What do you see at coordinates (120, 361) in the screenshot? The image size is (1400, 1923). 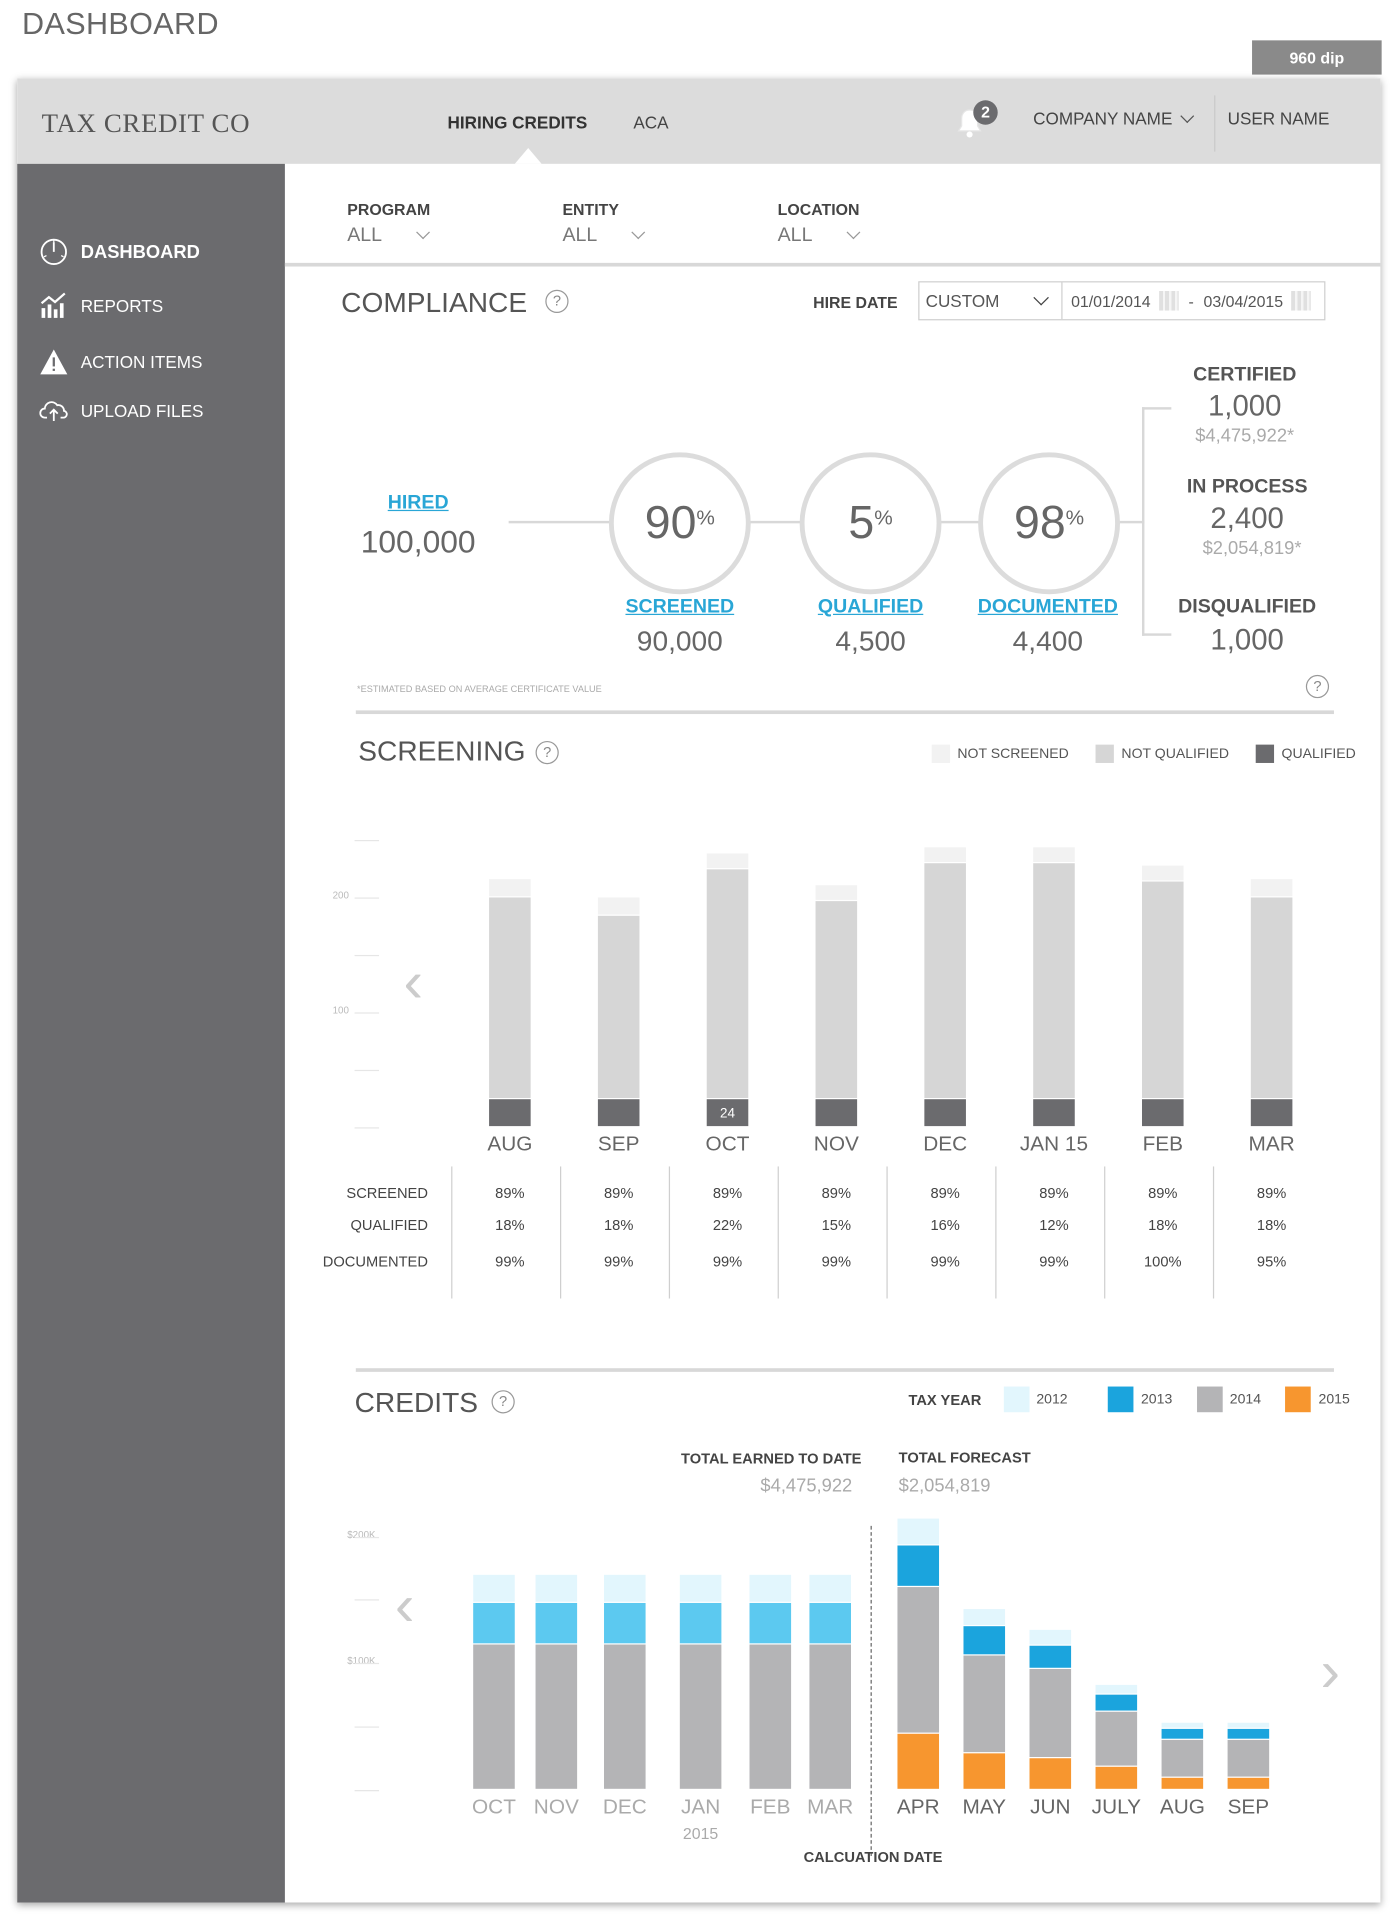 I see `sidebar-item-action-items: ACTION ITEMS` at bounding box center [120, 361].